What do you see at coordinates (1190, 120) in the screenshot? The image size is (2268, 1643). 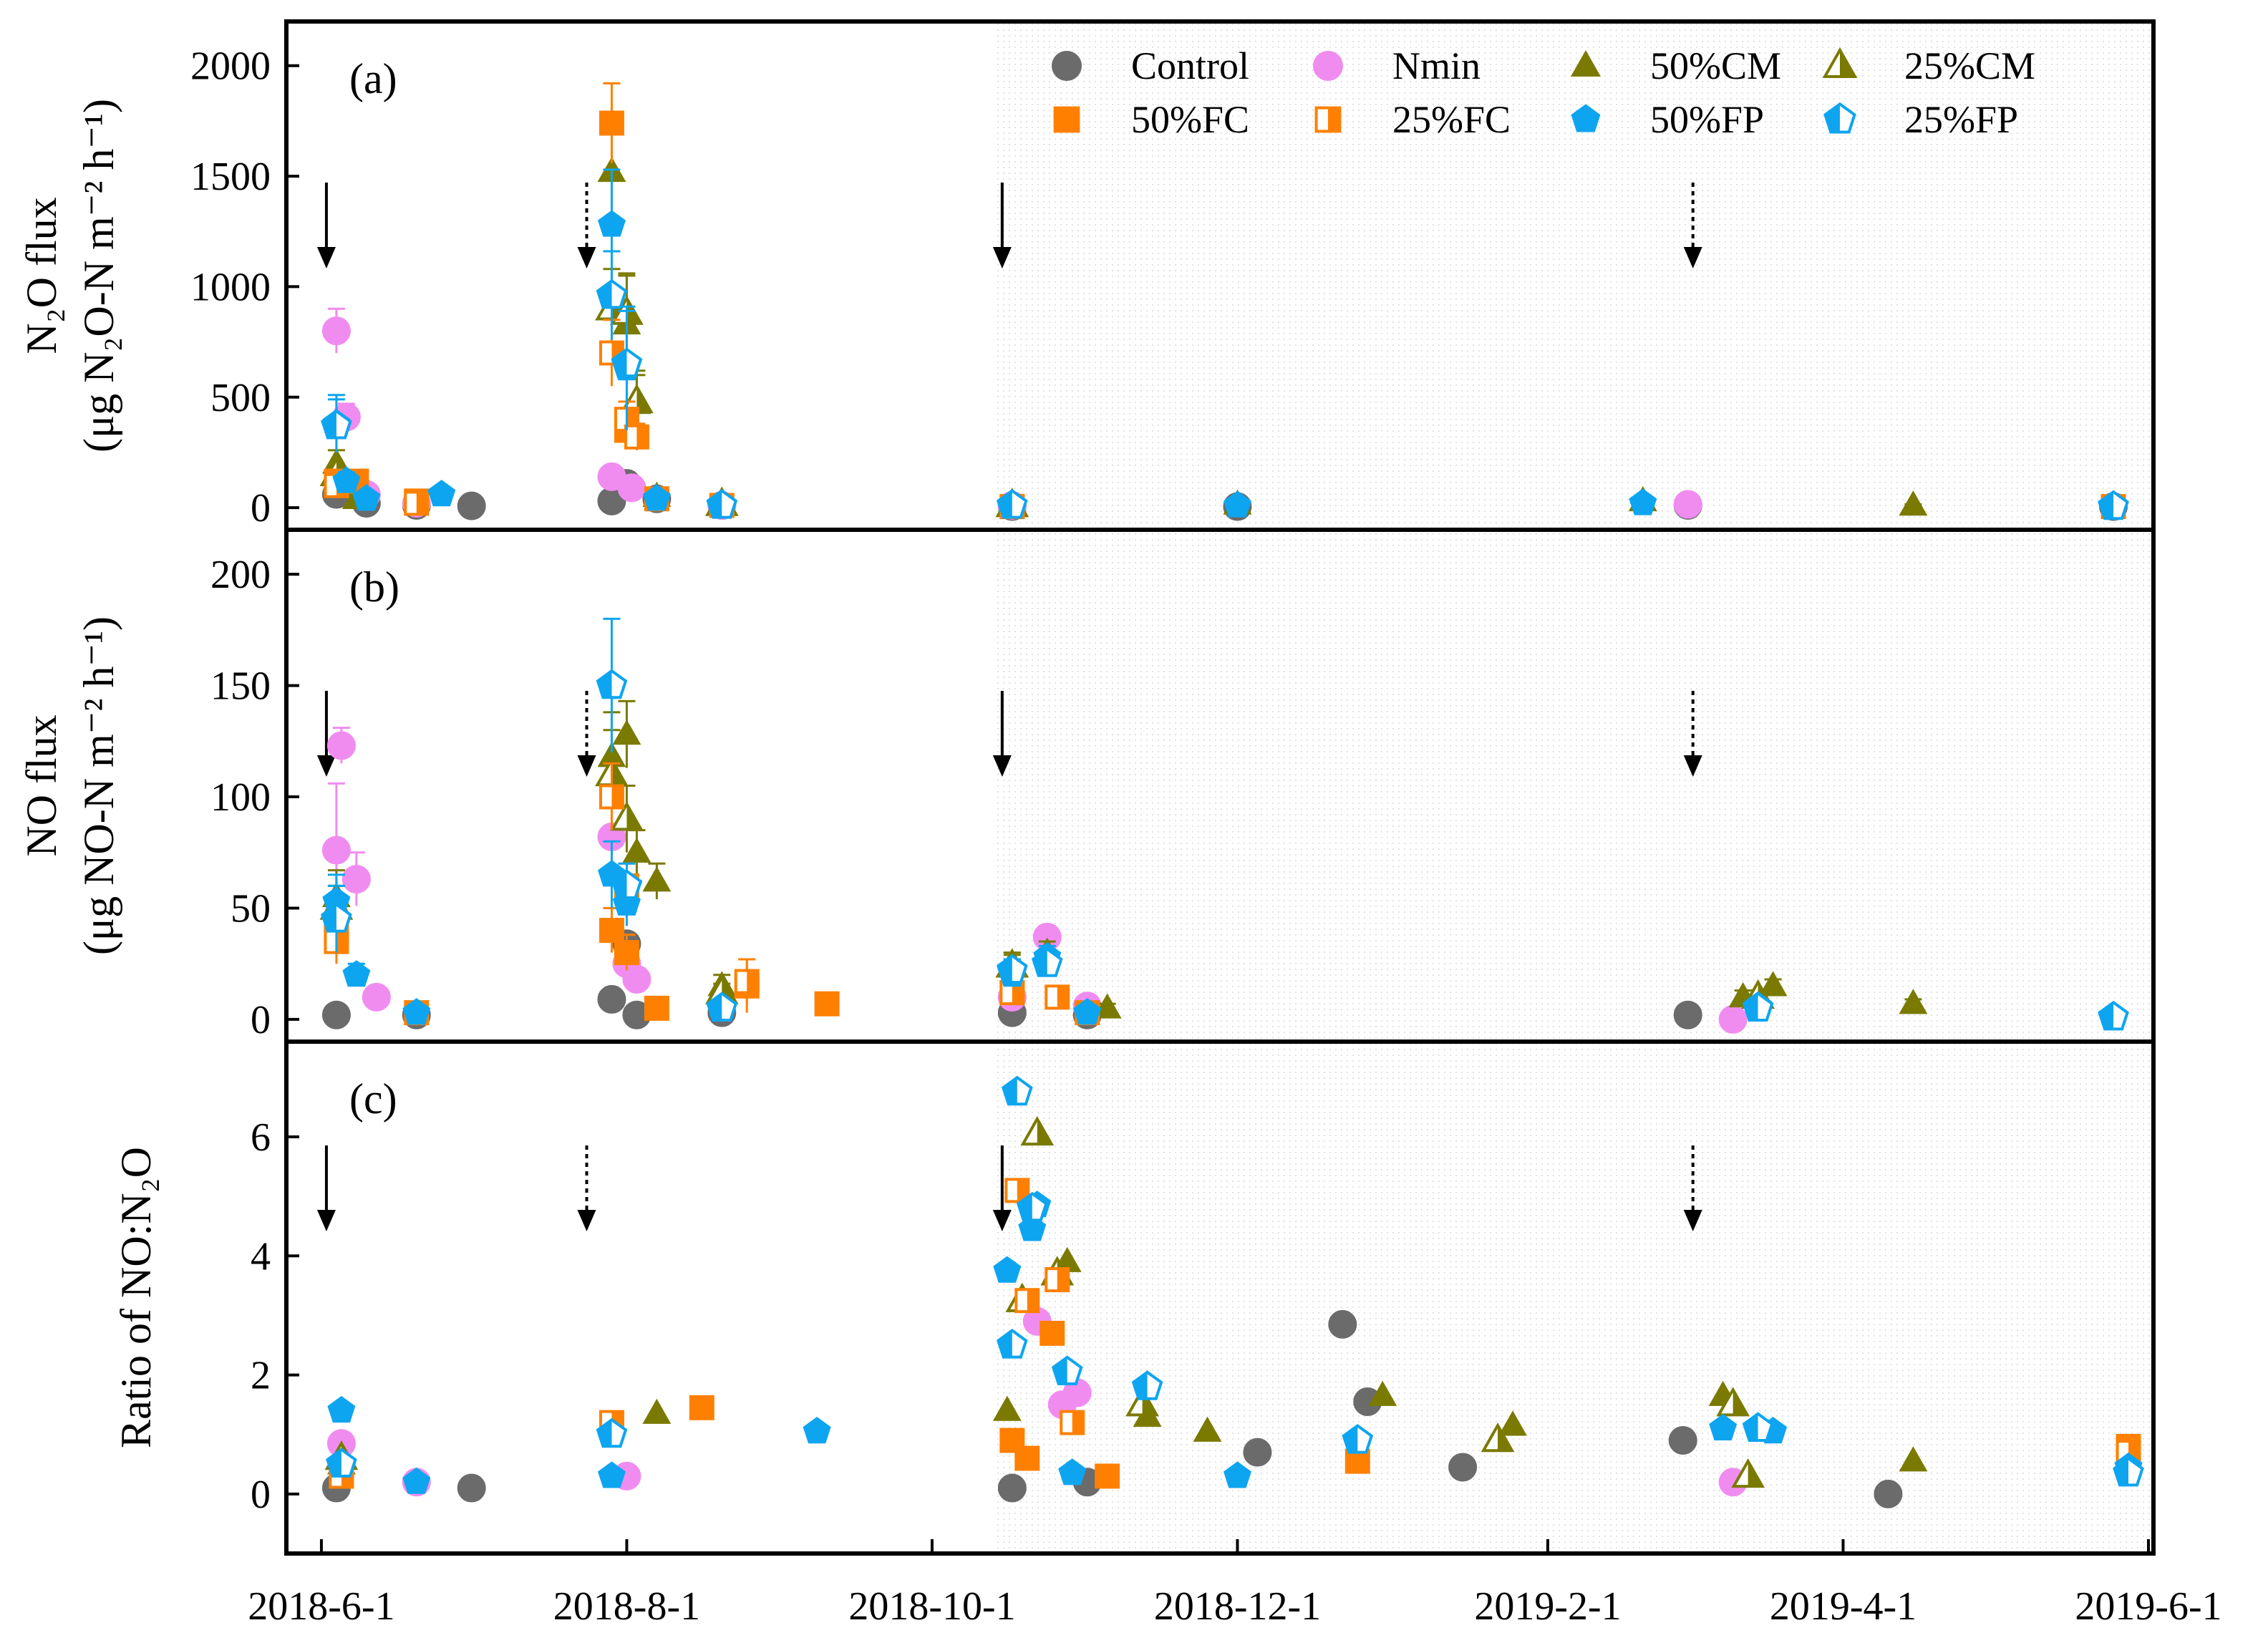 I see `legend-label-50pctfc: 50%FC` at bounding box center [1190, 120].